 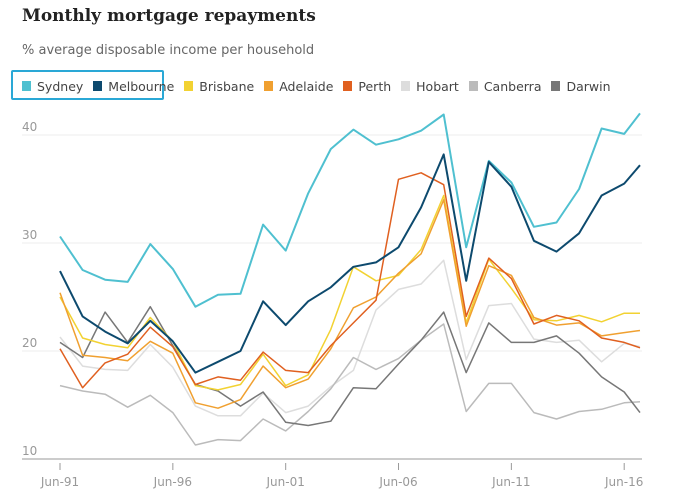 What do you see at coordinates (29, 343) in the screenshot?
I see `y-tick-label: 20` at bounding box center [29, 343].